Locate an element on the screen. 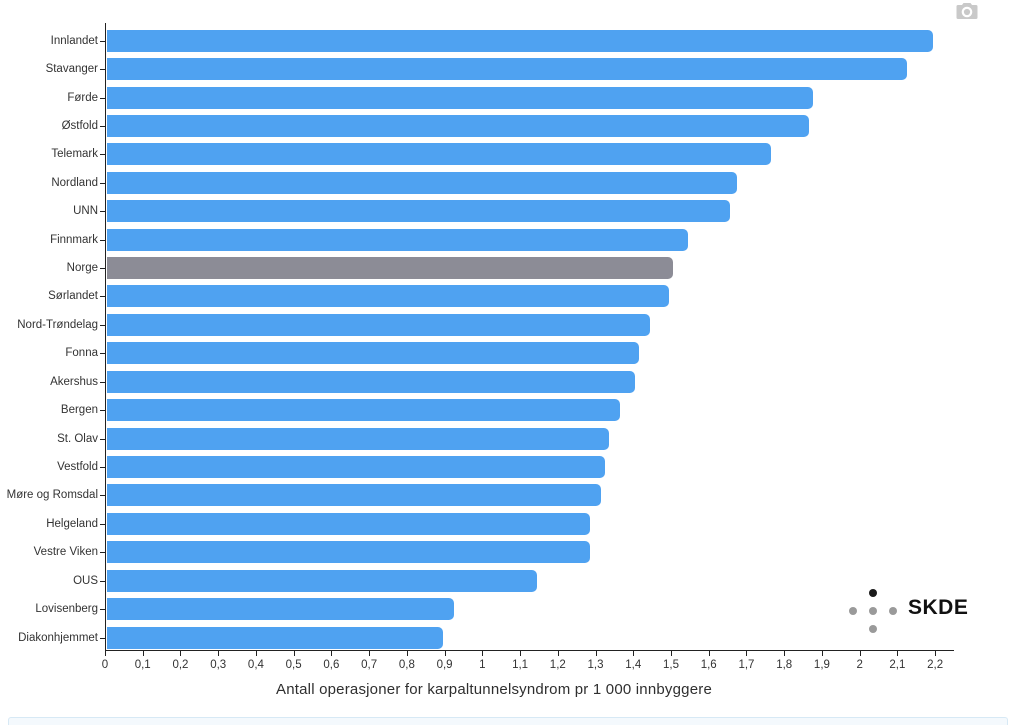  skde-logo: SKDE is located at coordinates (913, 612).